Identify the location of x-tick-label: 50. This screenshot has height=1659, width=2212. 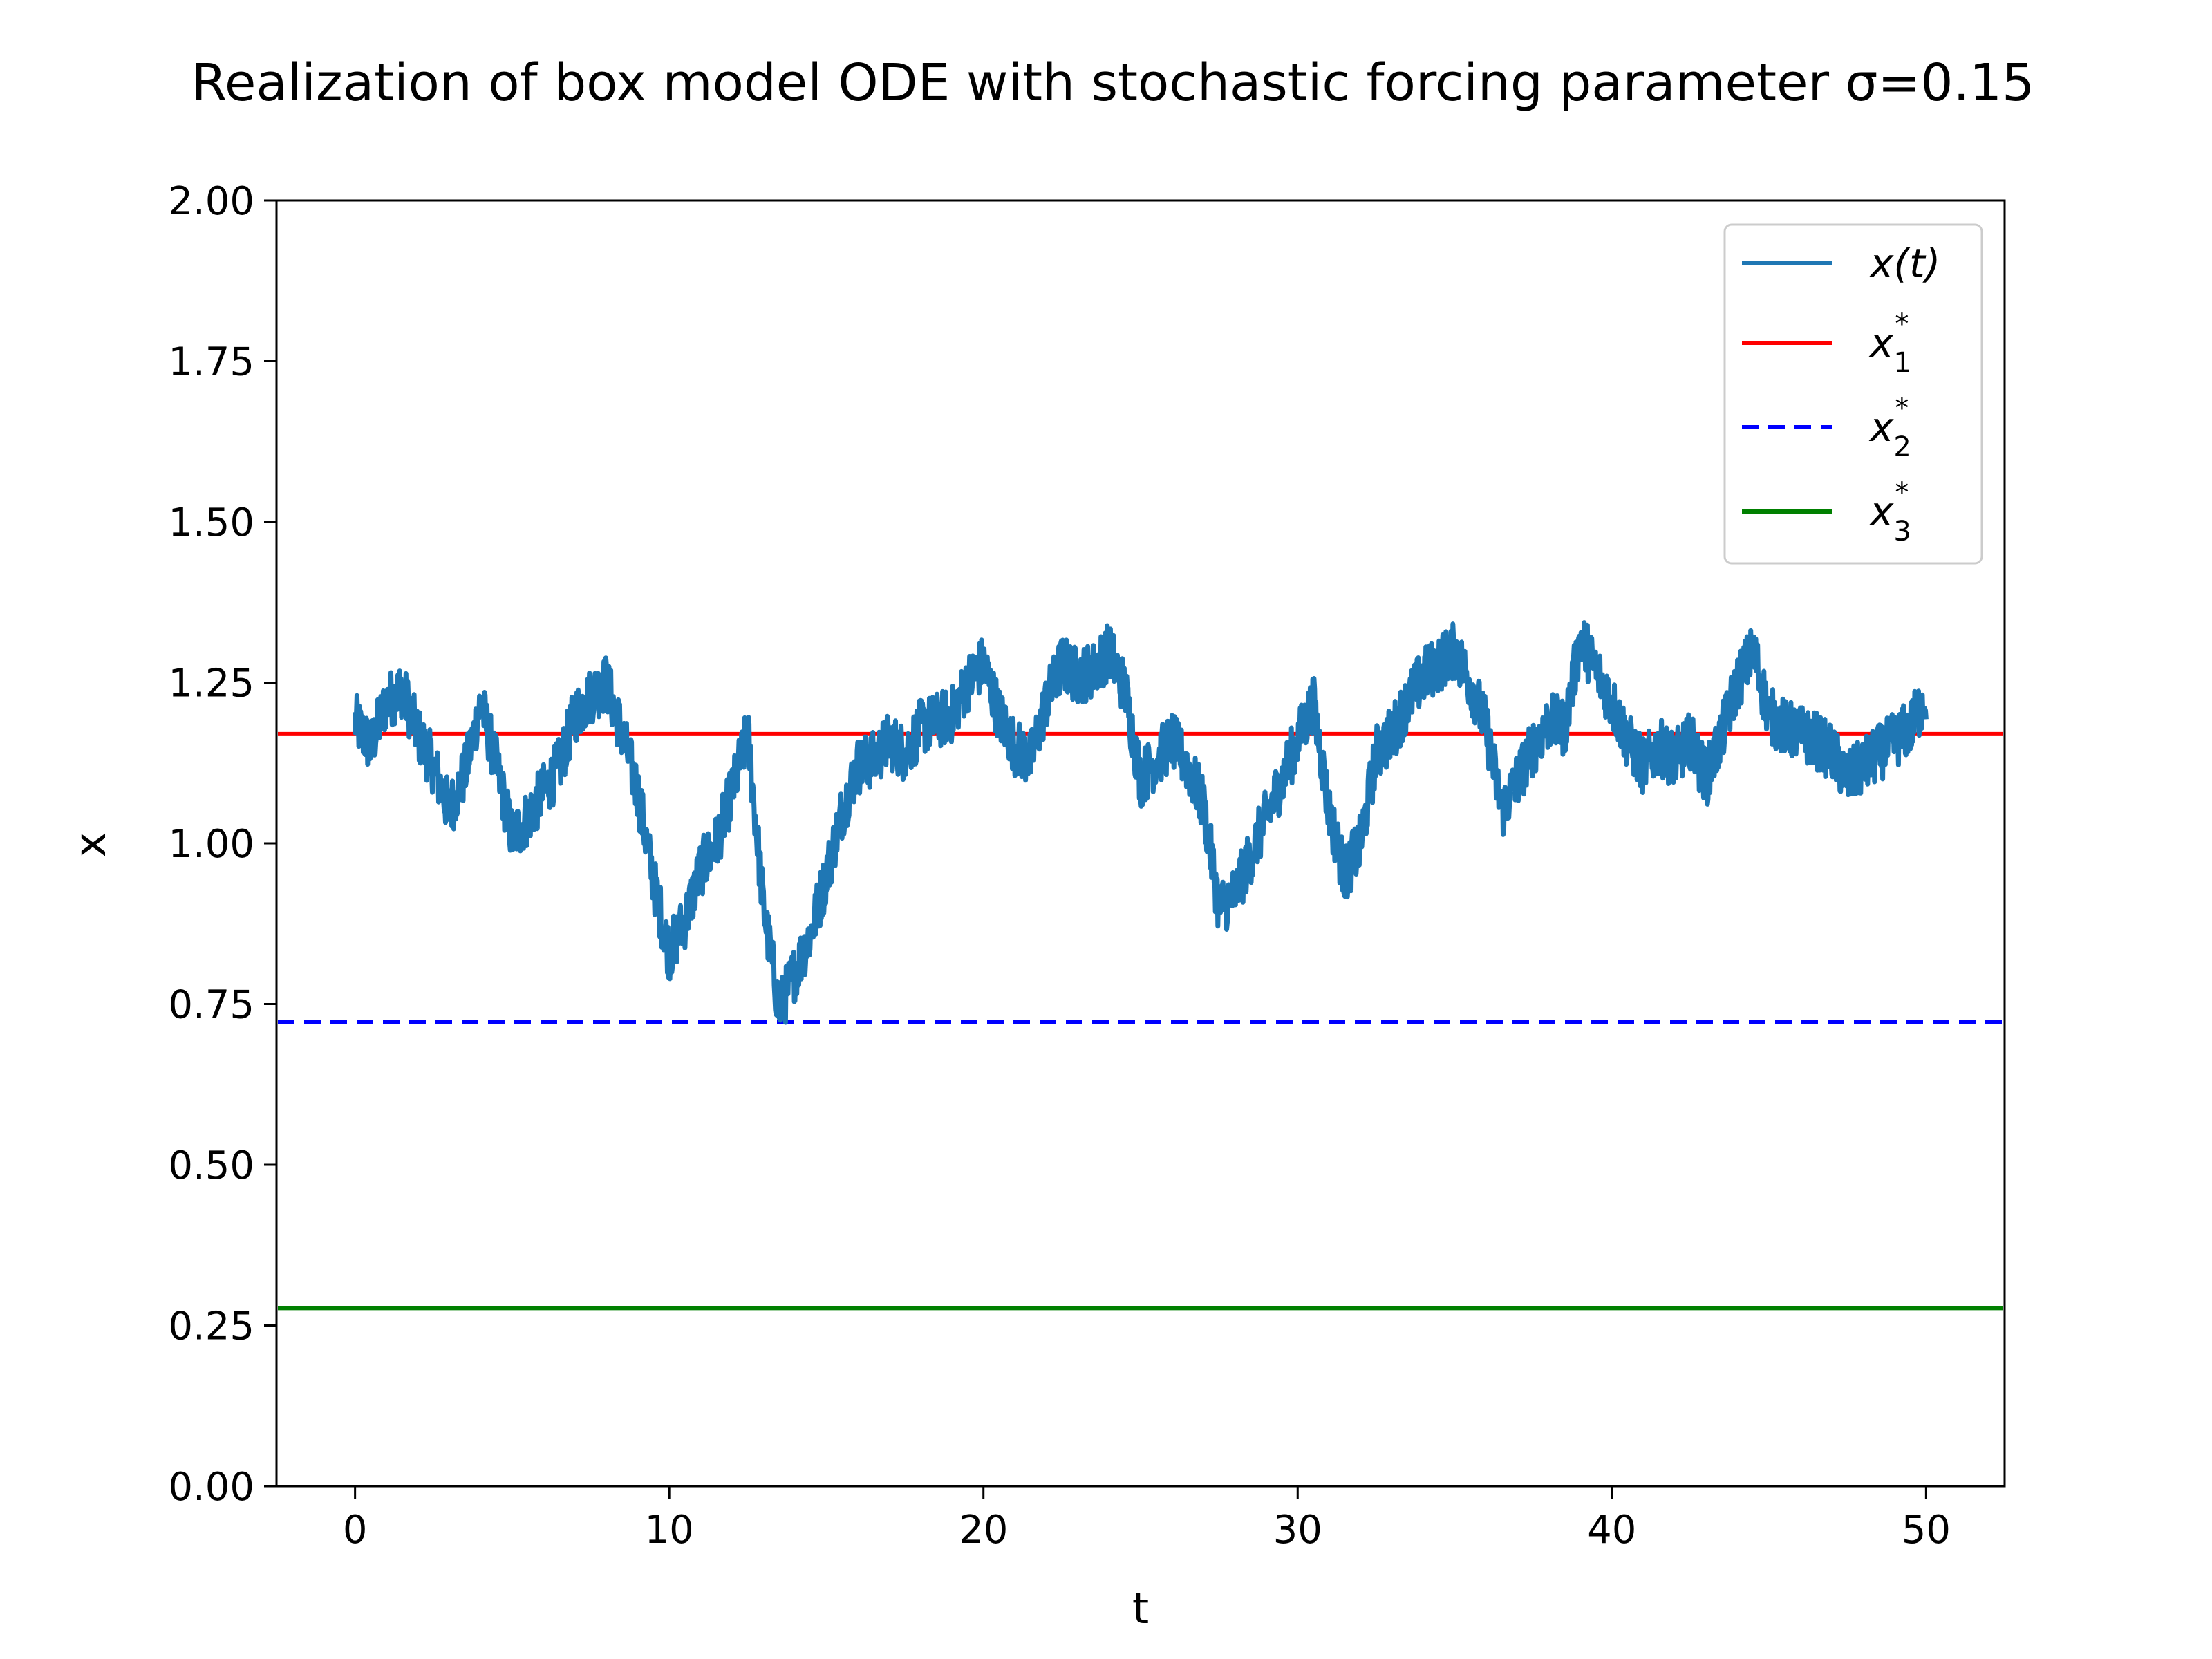
(1926, 1530).